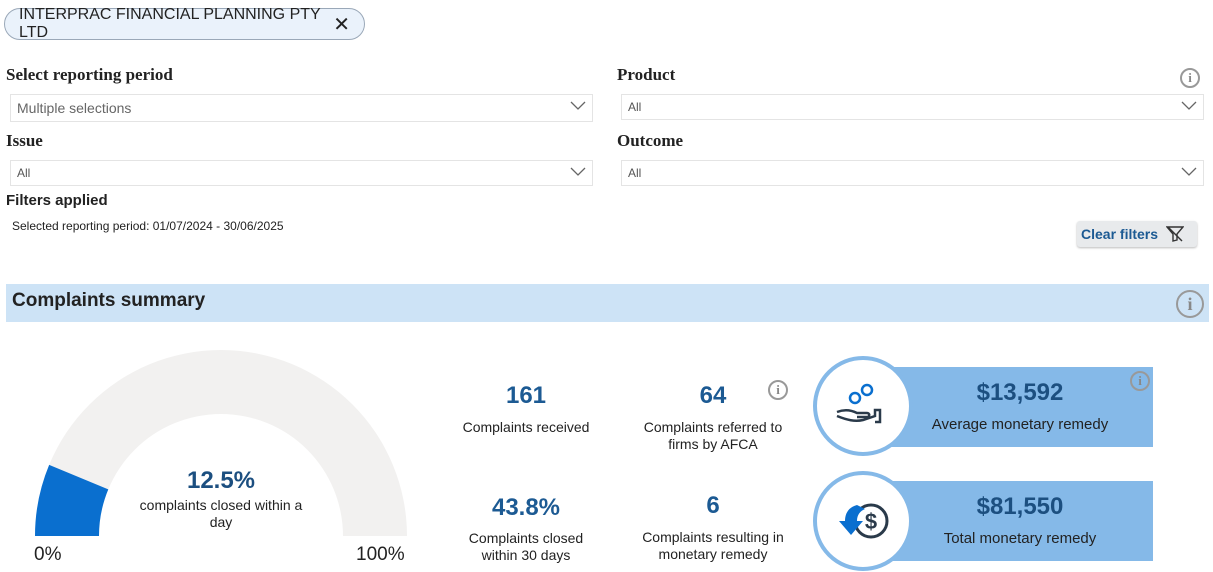 The height and width of the screenshot is (572, 1213). Describe the element at coordinates (1020, 424) in the screenshot. I see `avg-remedy-caption: Average monetary remedy` at that location.